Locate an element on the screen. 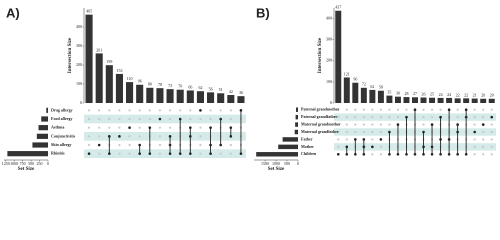 The image size is (500, 240). y-tick-label: 400 is located at coordinates (79, 26).